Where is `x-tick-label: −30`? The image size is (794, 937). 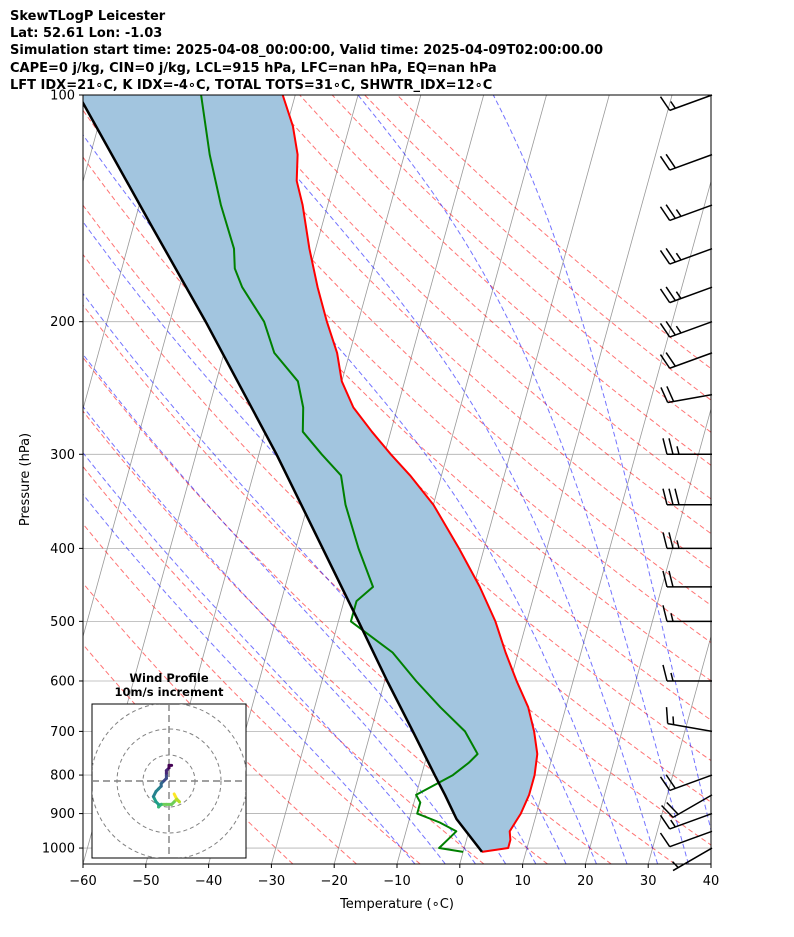
x-tick-label: −30 is located at coordinates (271, 881).